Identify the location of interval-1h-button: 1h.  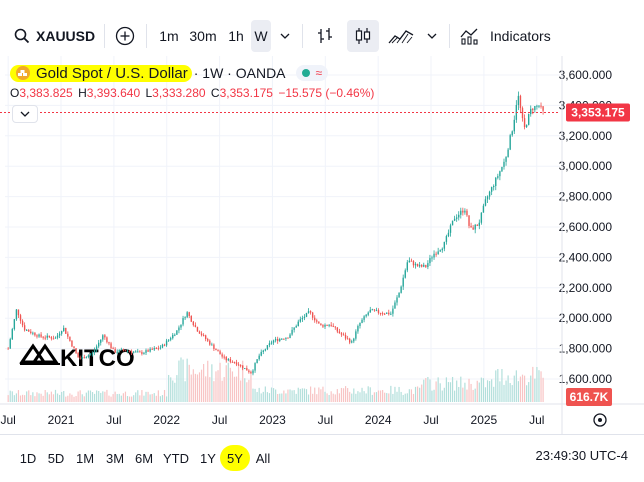
(236, 36).